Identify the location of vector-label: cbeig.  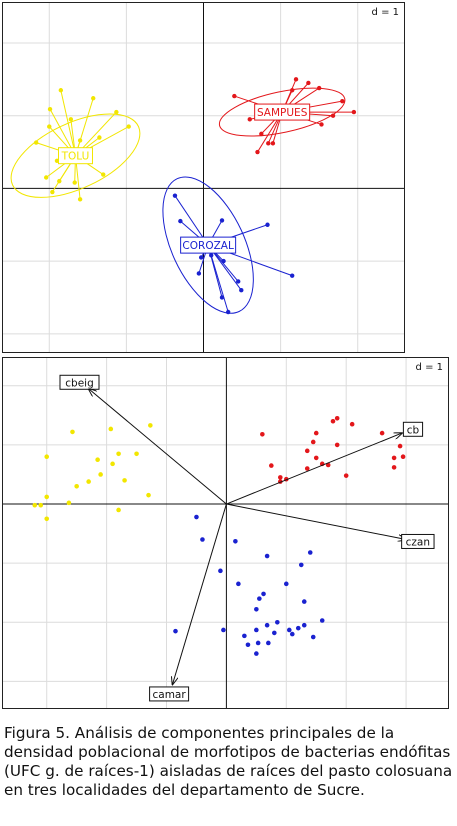
(79, 383).